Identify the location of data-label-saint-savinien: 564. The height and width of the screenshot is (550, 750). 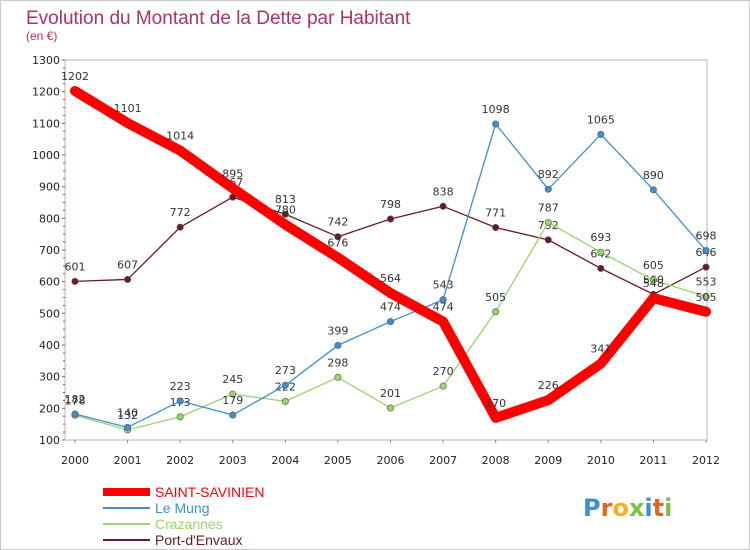
(390, 278).